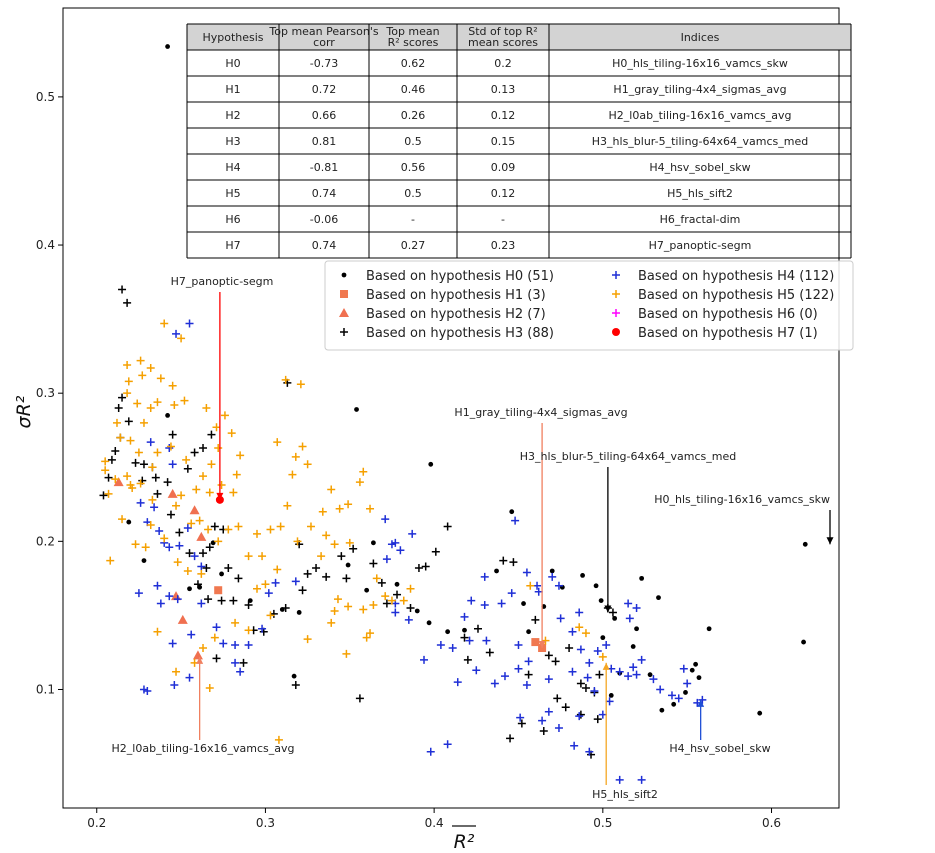 Image resolution: width=935 pixels, height=853 pixels. I want to click on annotation-label: H1_gray_tiling-4x4_sigmas_avg, so click(540, 412).